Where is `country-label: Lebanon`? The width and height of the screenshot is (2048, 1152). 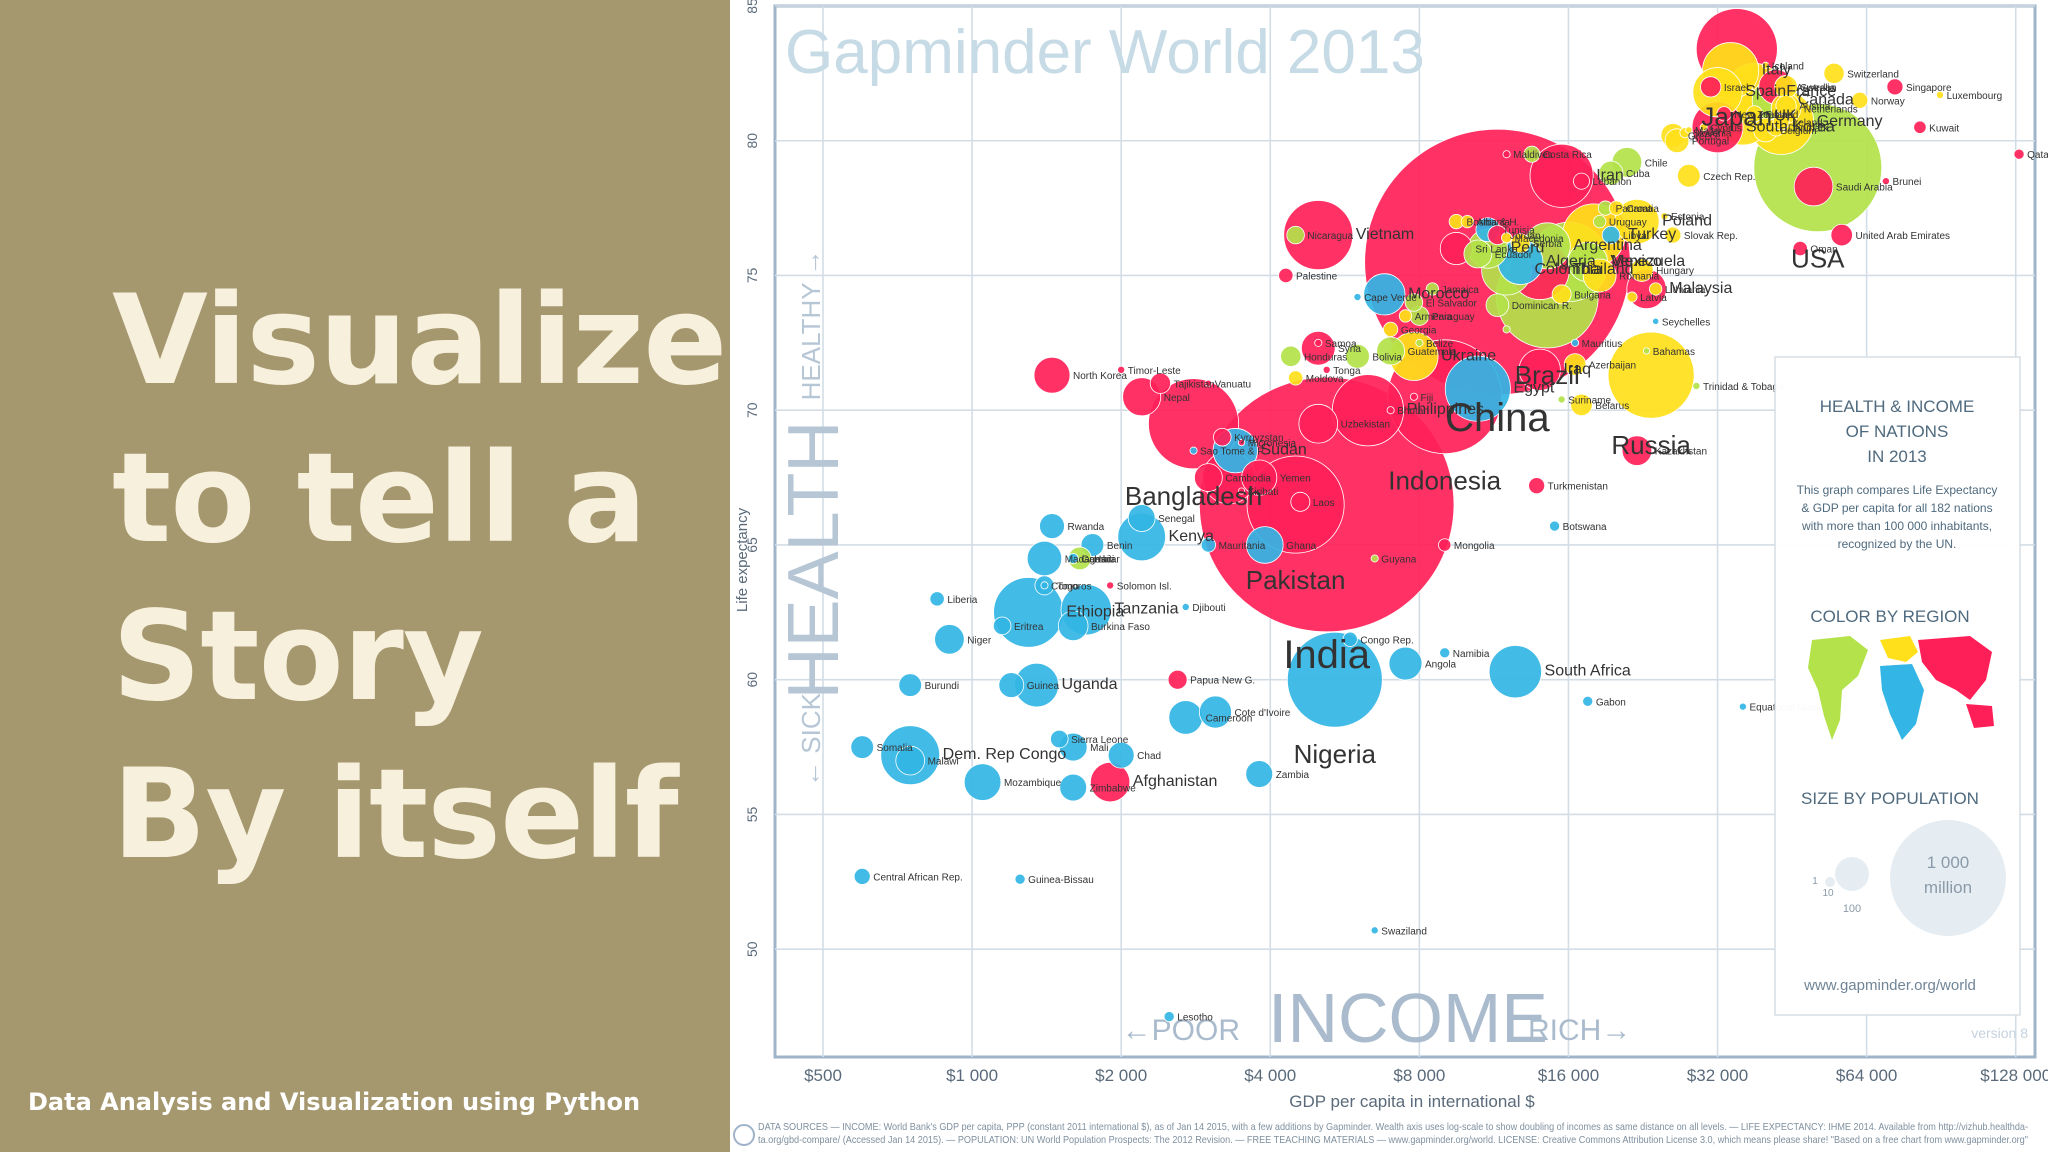 country-label: Lebanon is located at coordinates (1612, 182).